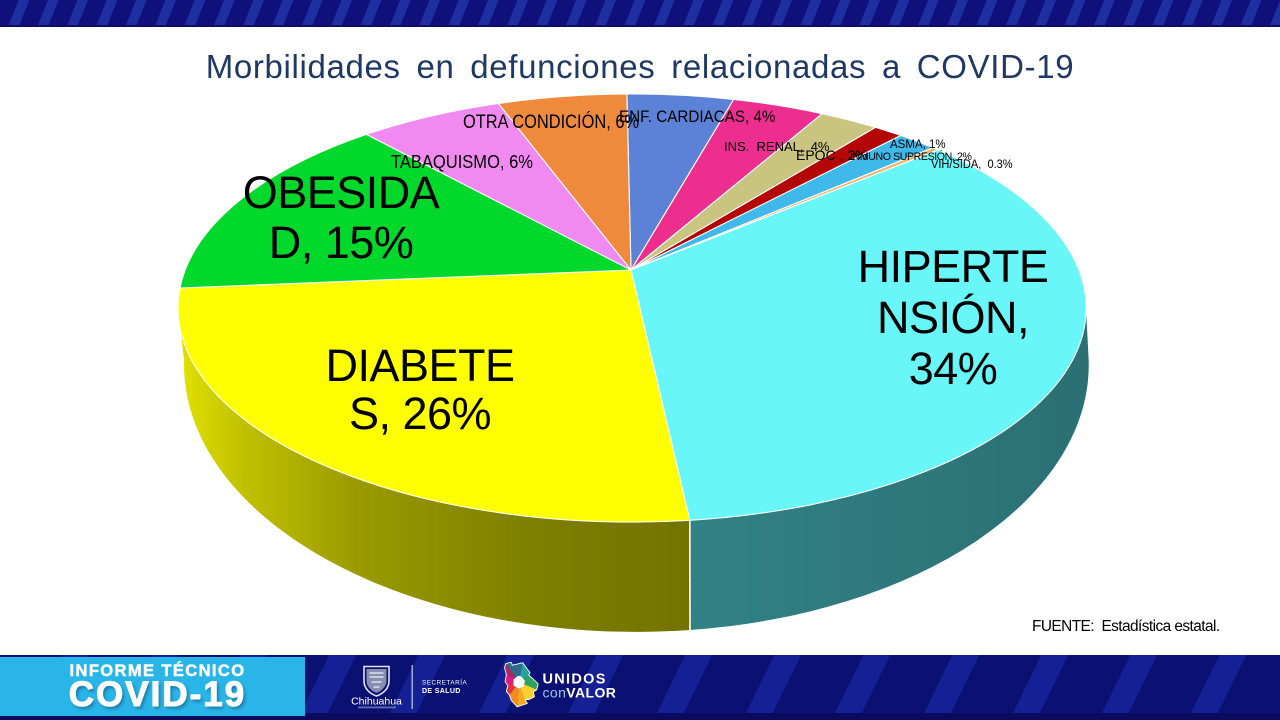 The width and height of the screenshot is (1280, 720). I want to click on svg-text: conVALOR, so click(580, 693).